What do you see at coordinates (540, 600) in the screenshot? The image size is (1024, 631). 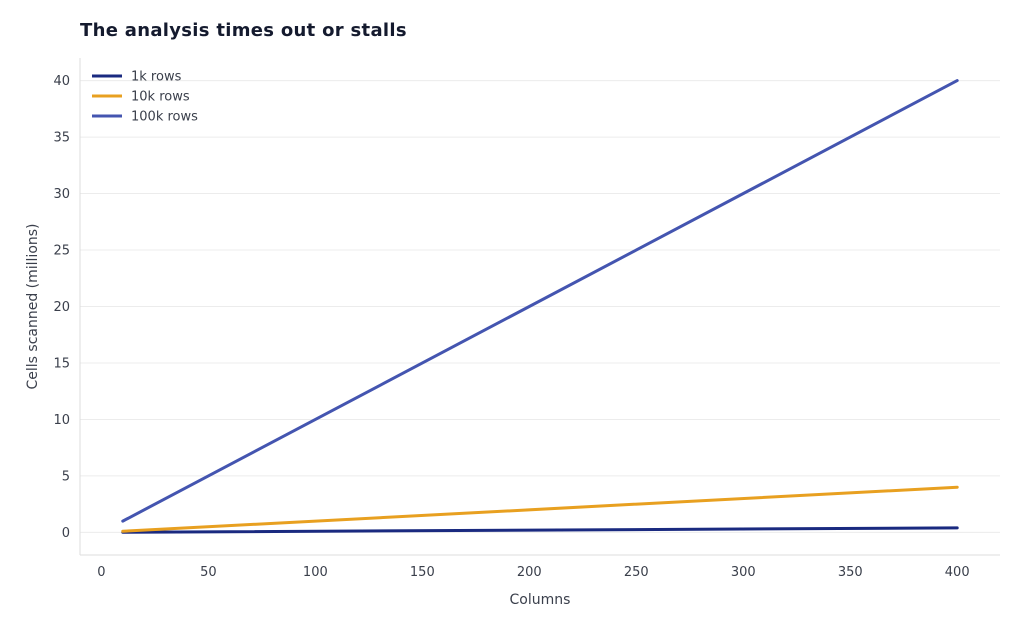 I see `x-axis-title: Columns` at bounding box center [540, 600].